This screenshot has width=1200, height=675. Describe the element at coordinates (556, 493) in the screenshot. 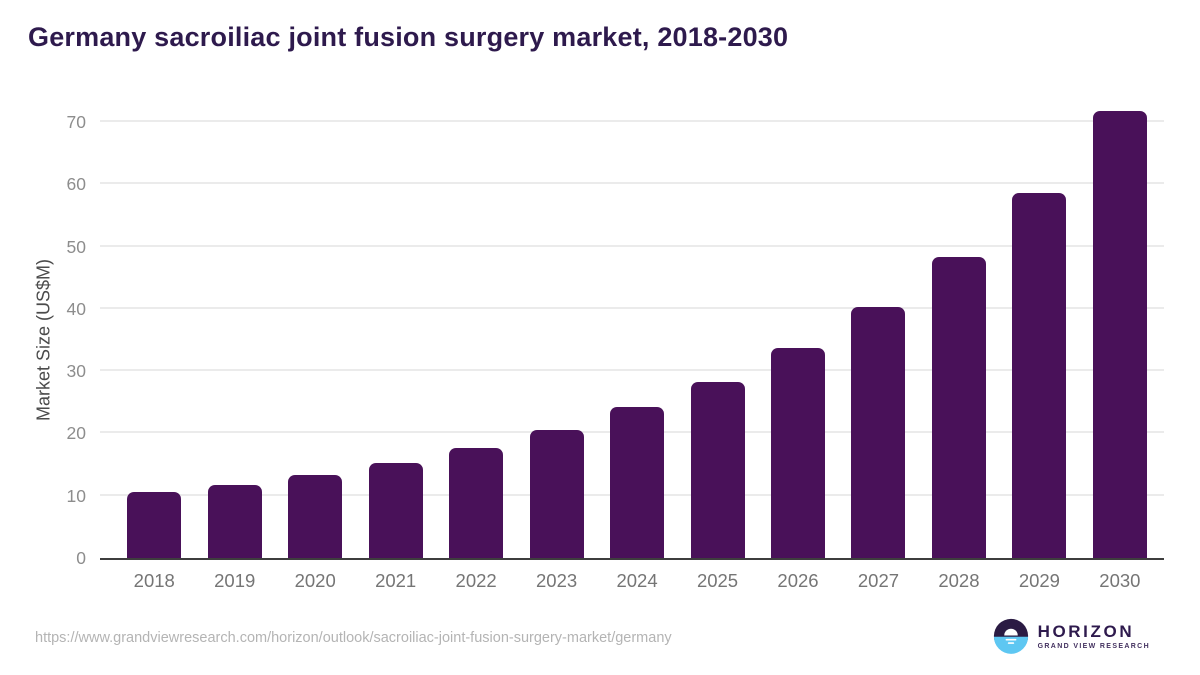

I see `bar-2023` at that location.